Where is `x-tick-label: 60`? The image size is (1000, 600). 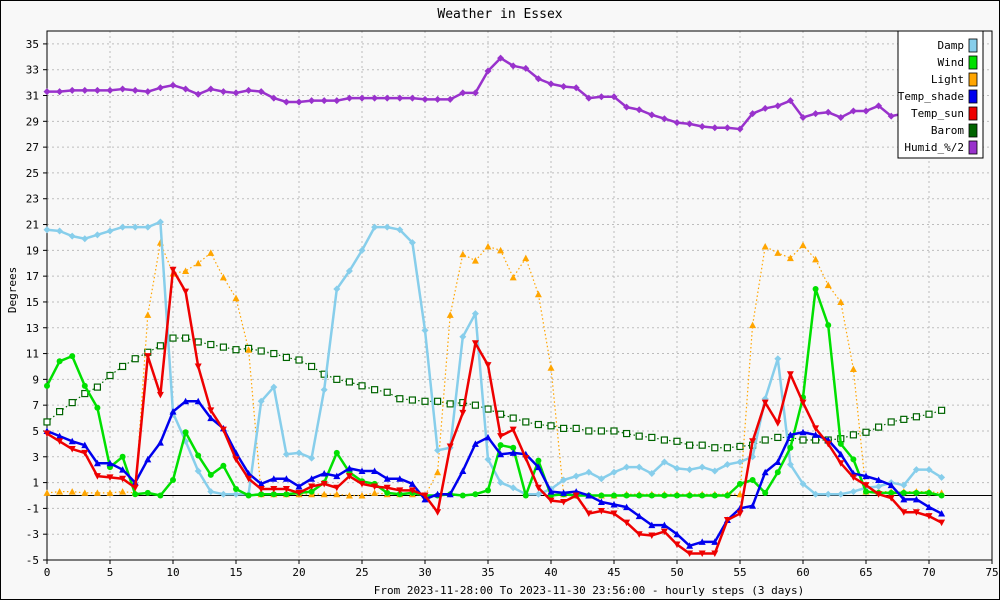
x-tick-label: 60 is located at coordinates (802, 572).